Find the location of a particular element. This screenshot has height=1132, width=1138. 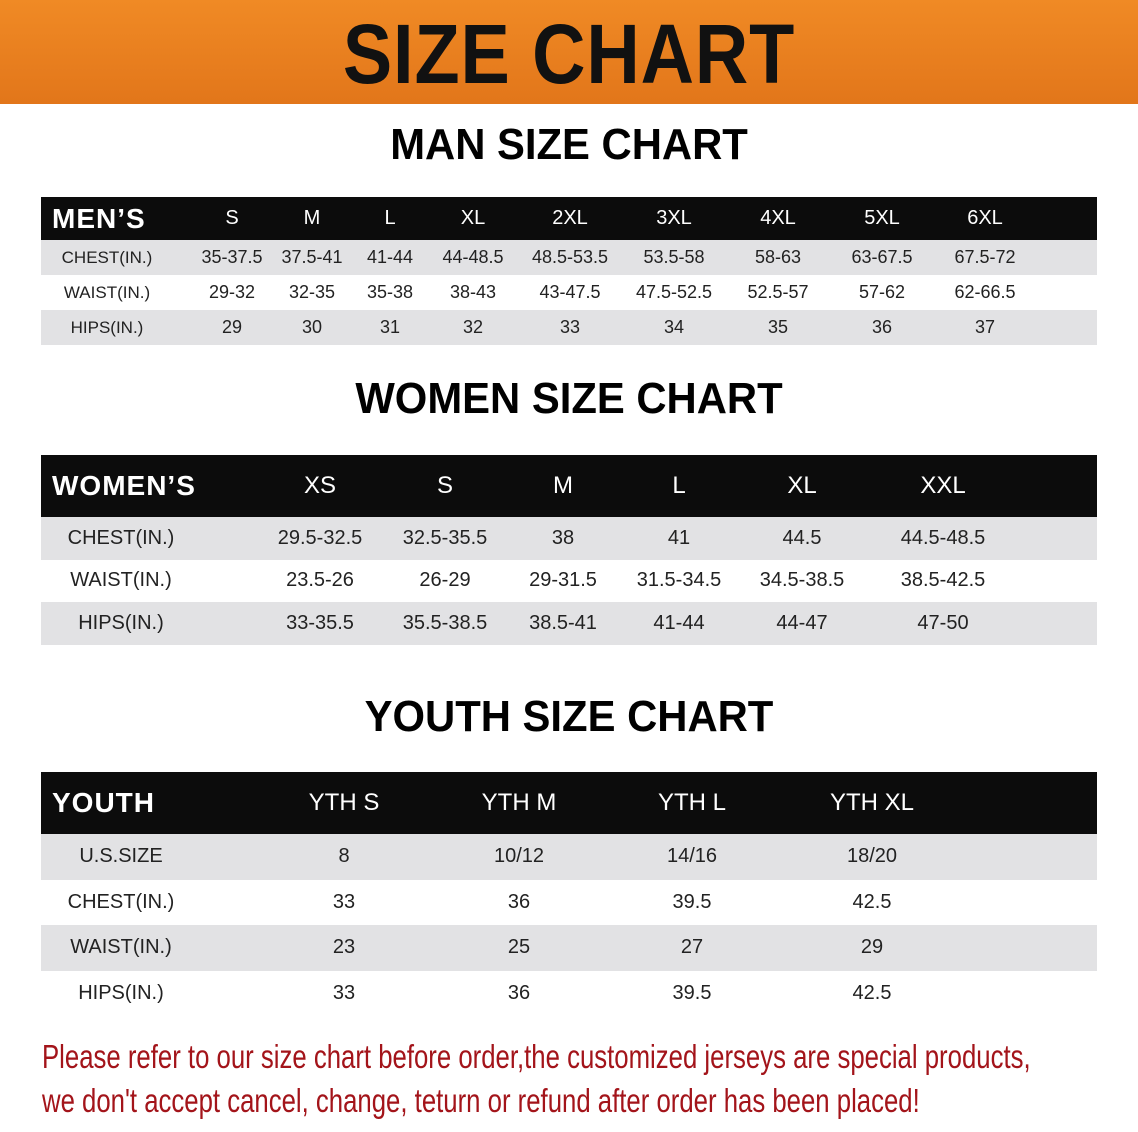

measurement-value: 43-47.5 is located at coordinates (570, 292).